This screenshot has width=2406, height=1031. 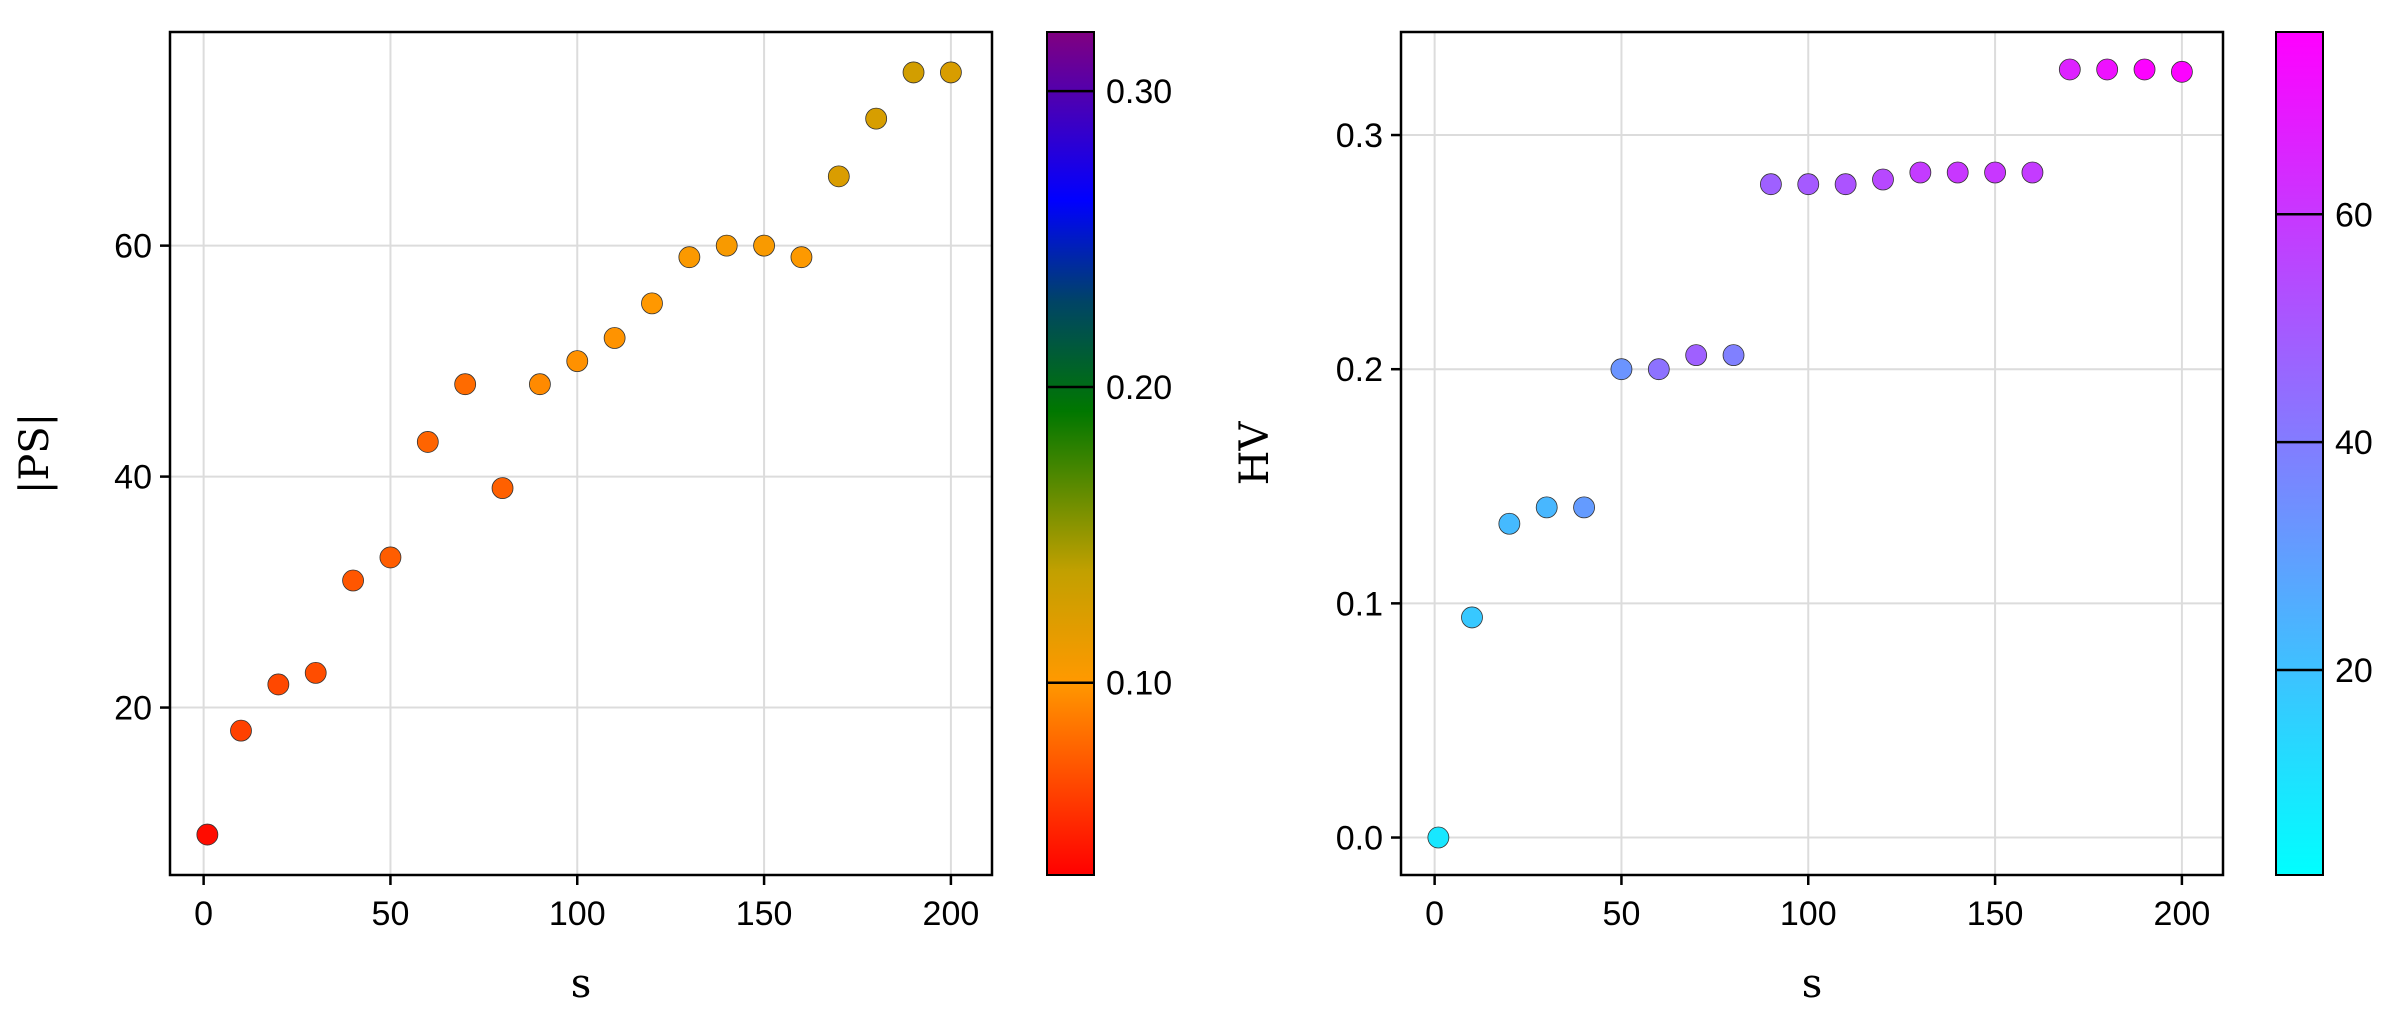 I want to click on y-tick-label: 0.1, so click(x=1359, y=604).